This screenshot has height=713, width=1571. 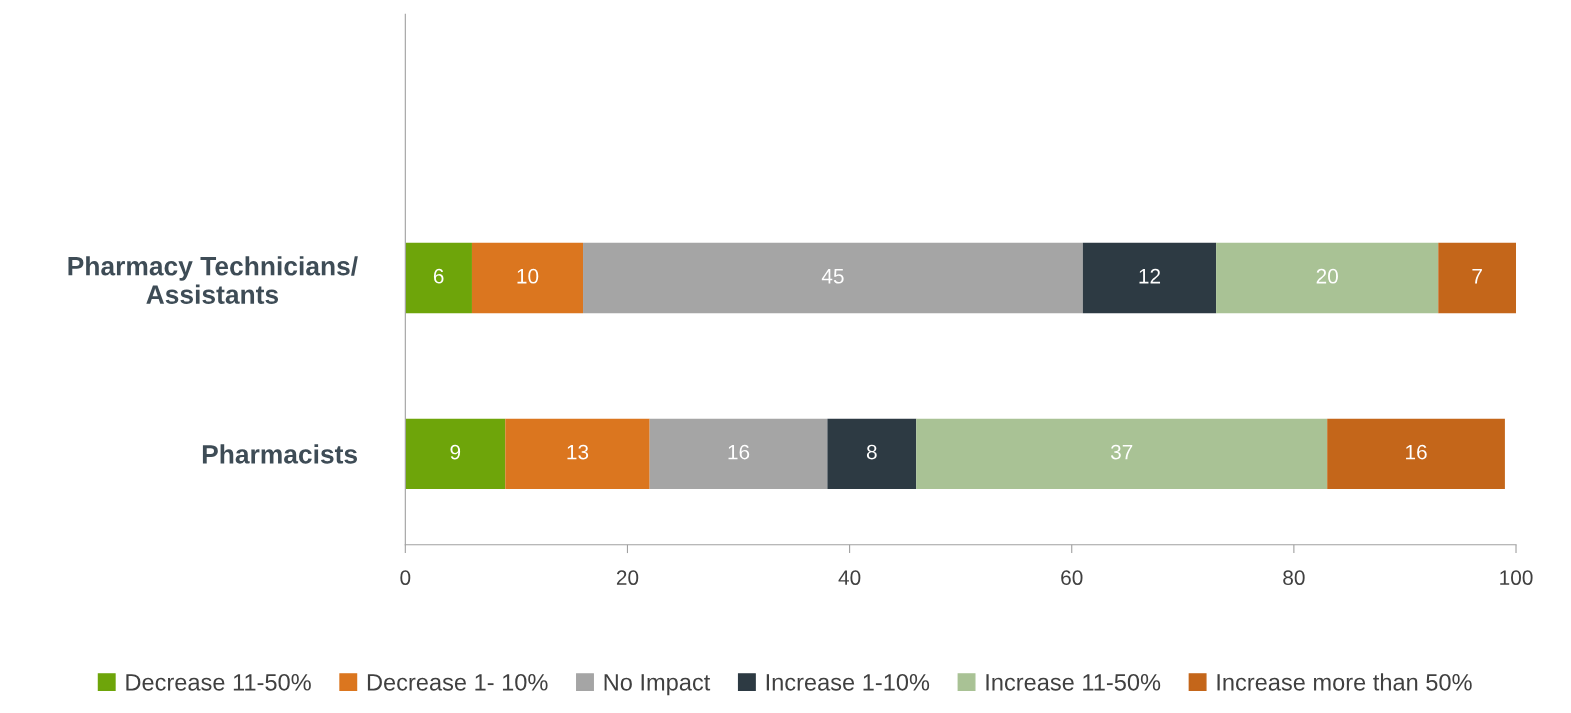 I want to click on data-label: 45, so click(x=832, y=276).